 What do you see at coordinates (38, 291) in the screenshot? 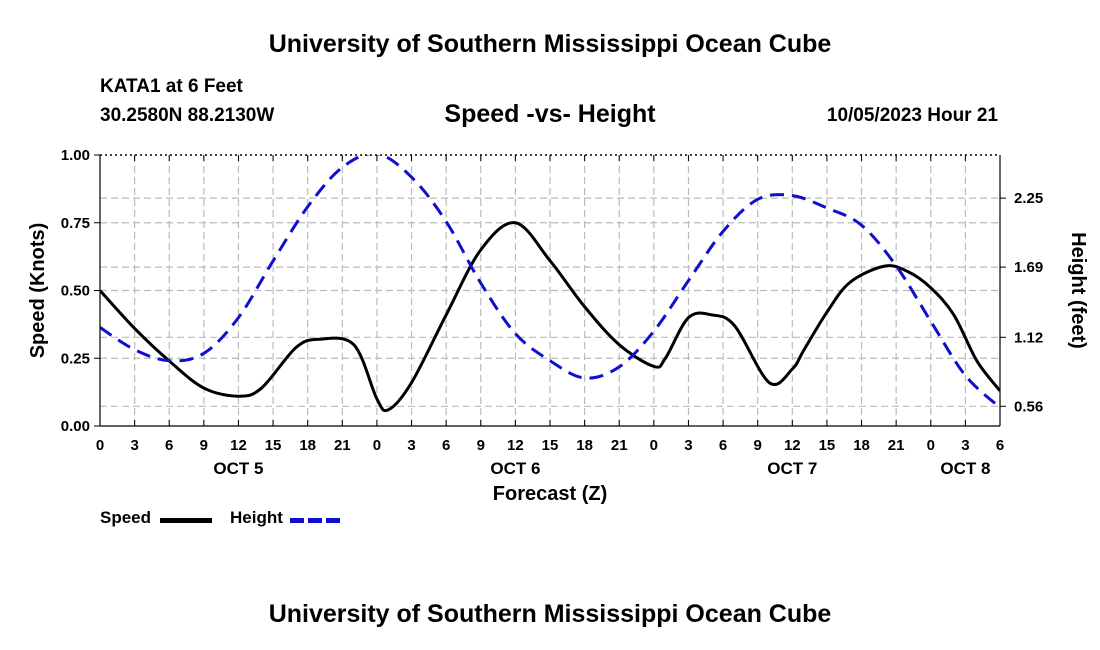
I see `y-left-axis-title: Speed (Knots)` at bounding box center [38, 291].